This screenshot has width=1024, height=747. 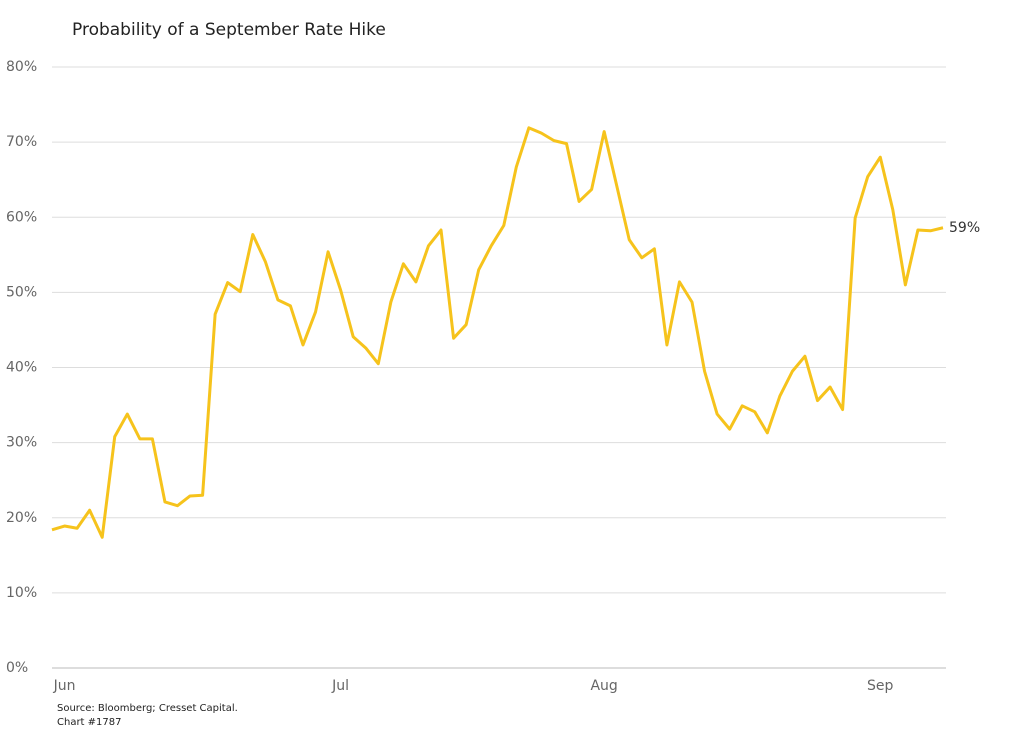 What do you see at coordinates (603, 686) in the screenshot?
I see `x-tick-label: Aug` at bounding box center [603, 686].